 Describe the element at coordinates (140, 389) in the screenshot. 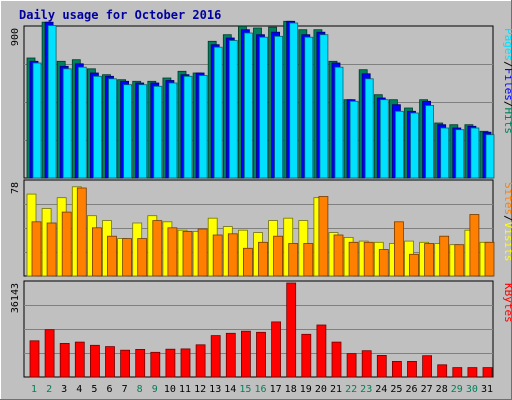

I see `x-tick-label: 8` at that location.